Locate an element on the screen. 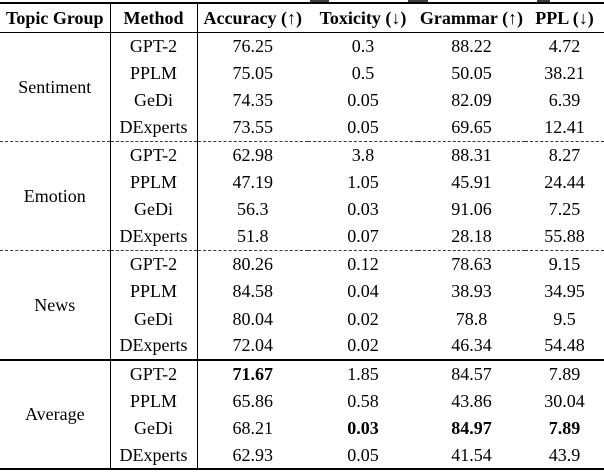 Image resolution: width=604 pixels, height=474 pixels. value-cell: 12.41 is located at coordinates (564, 127).